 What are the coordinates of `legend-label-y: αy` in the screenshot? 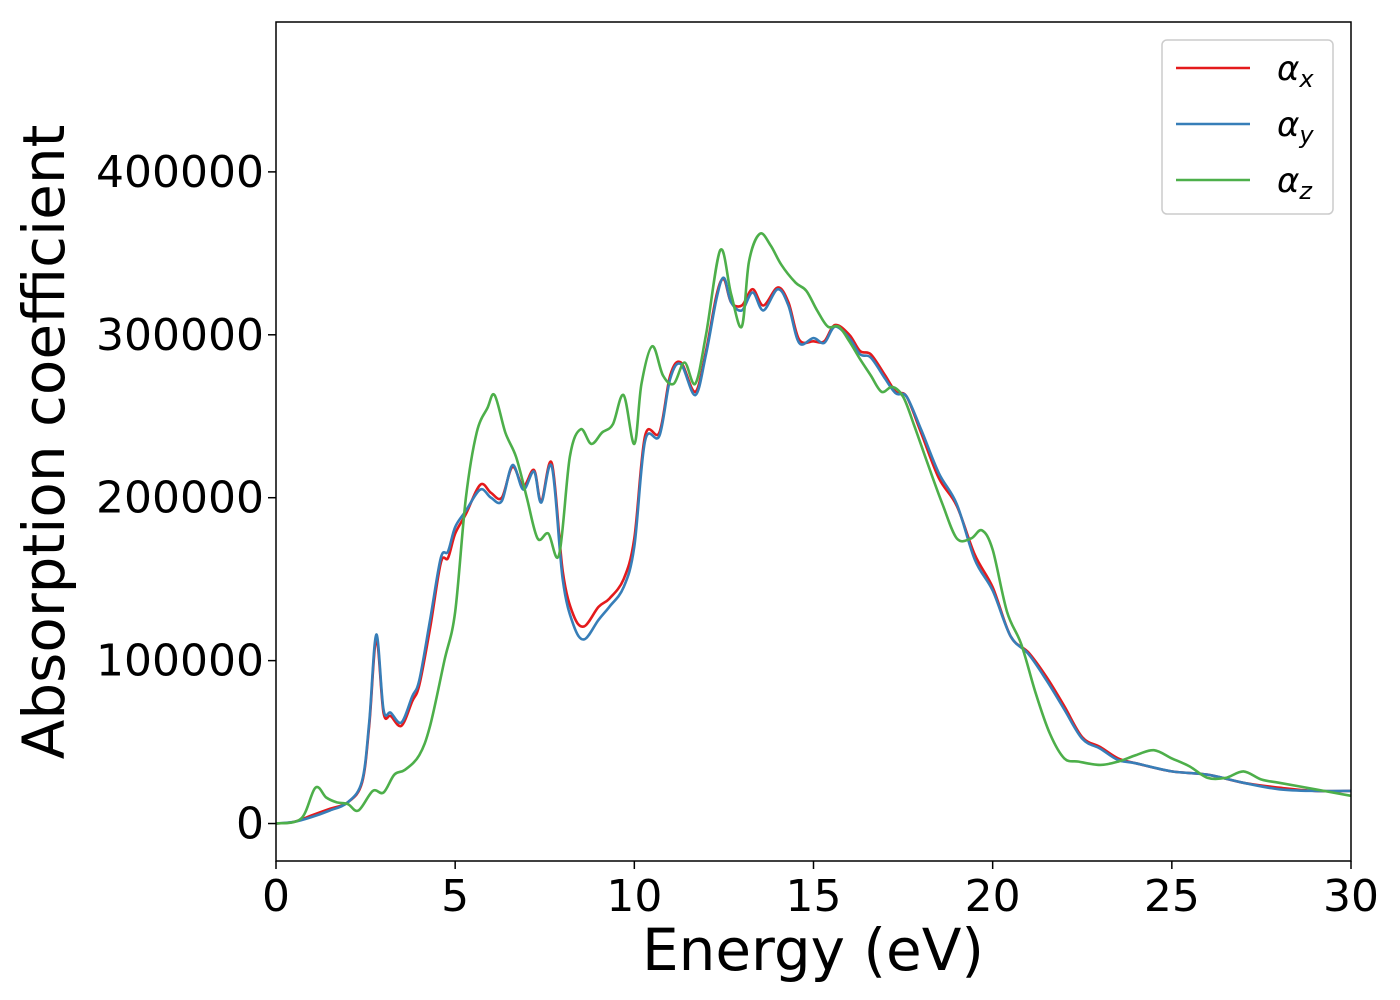 It's located at (1295, 127).